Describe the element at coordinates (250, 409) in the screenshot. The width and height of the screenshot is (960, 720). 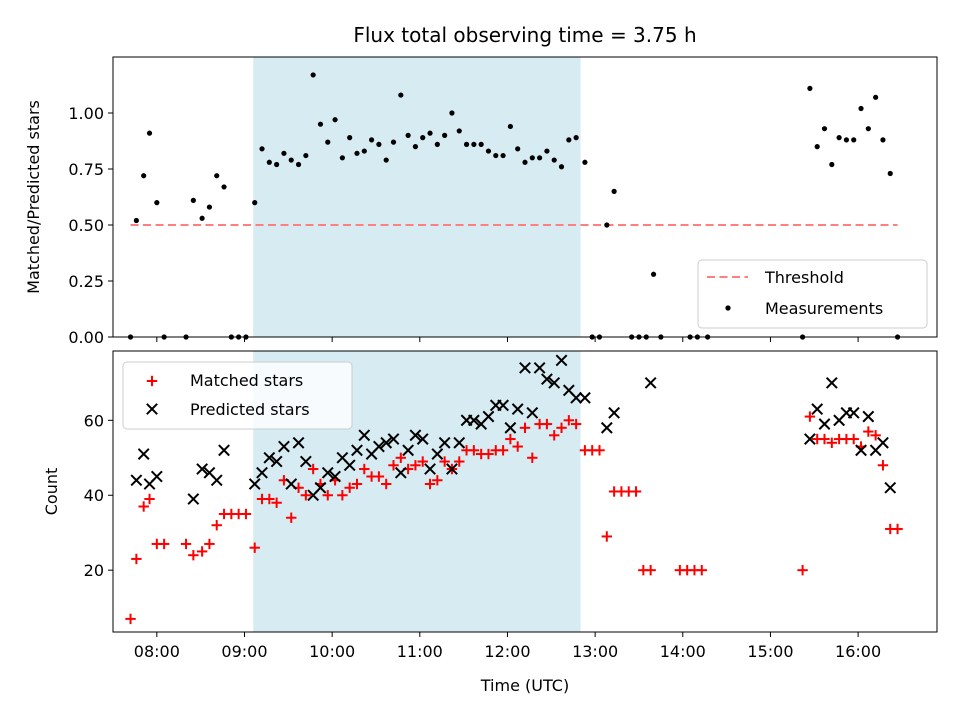
I see `legend-predicted-label: Predicted stars` at that location.